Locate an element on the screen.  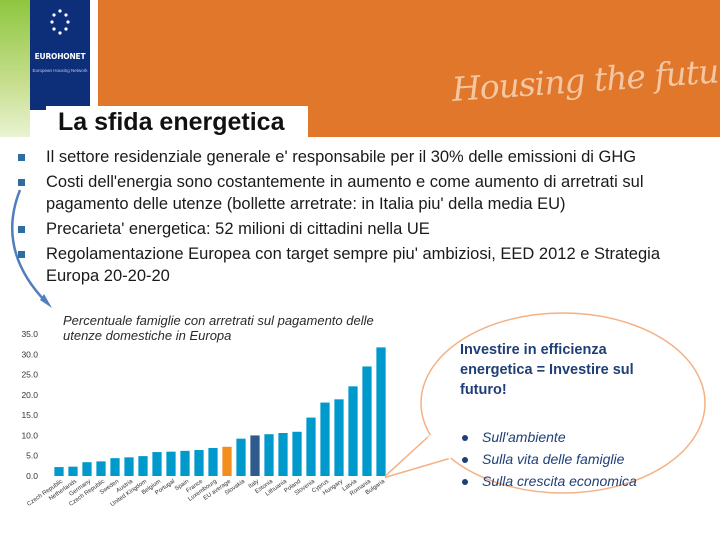
bar-lithuania is located at coordinates (283, 454).